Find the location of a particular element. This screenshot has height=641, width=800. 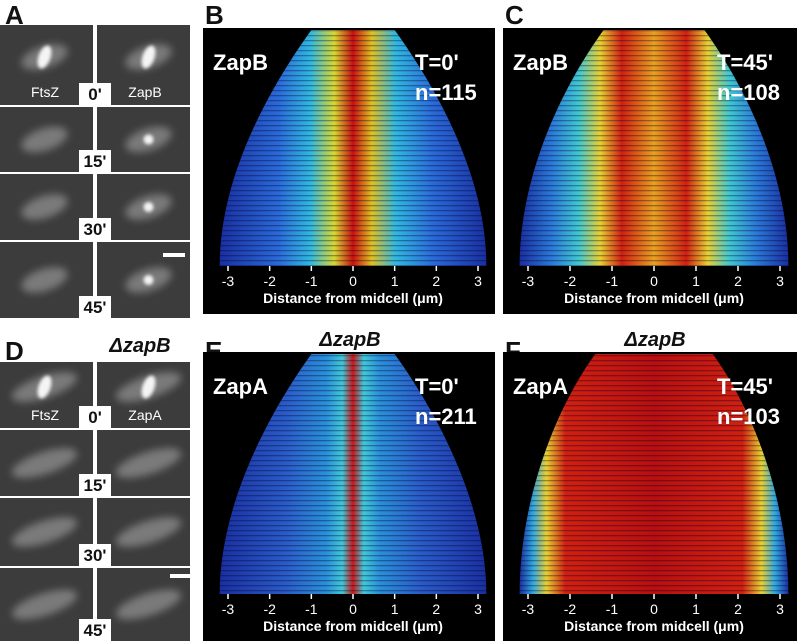

panel-label: C is located at coordinates (514, 15).